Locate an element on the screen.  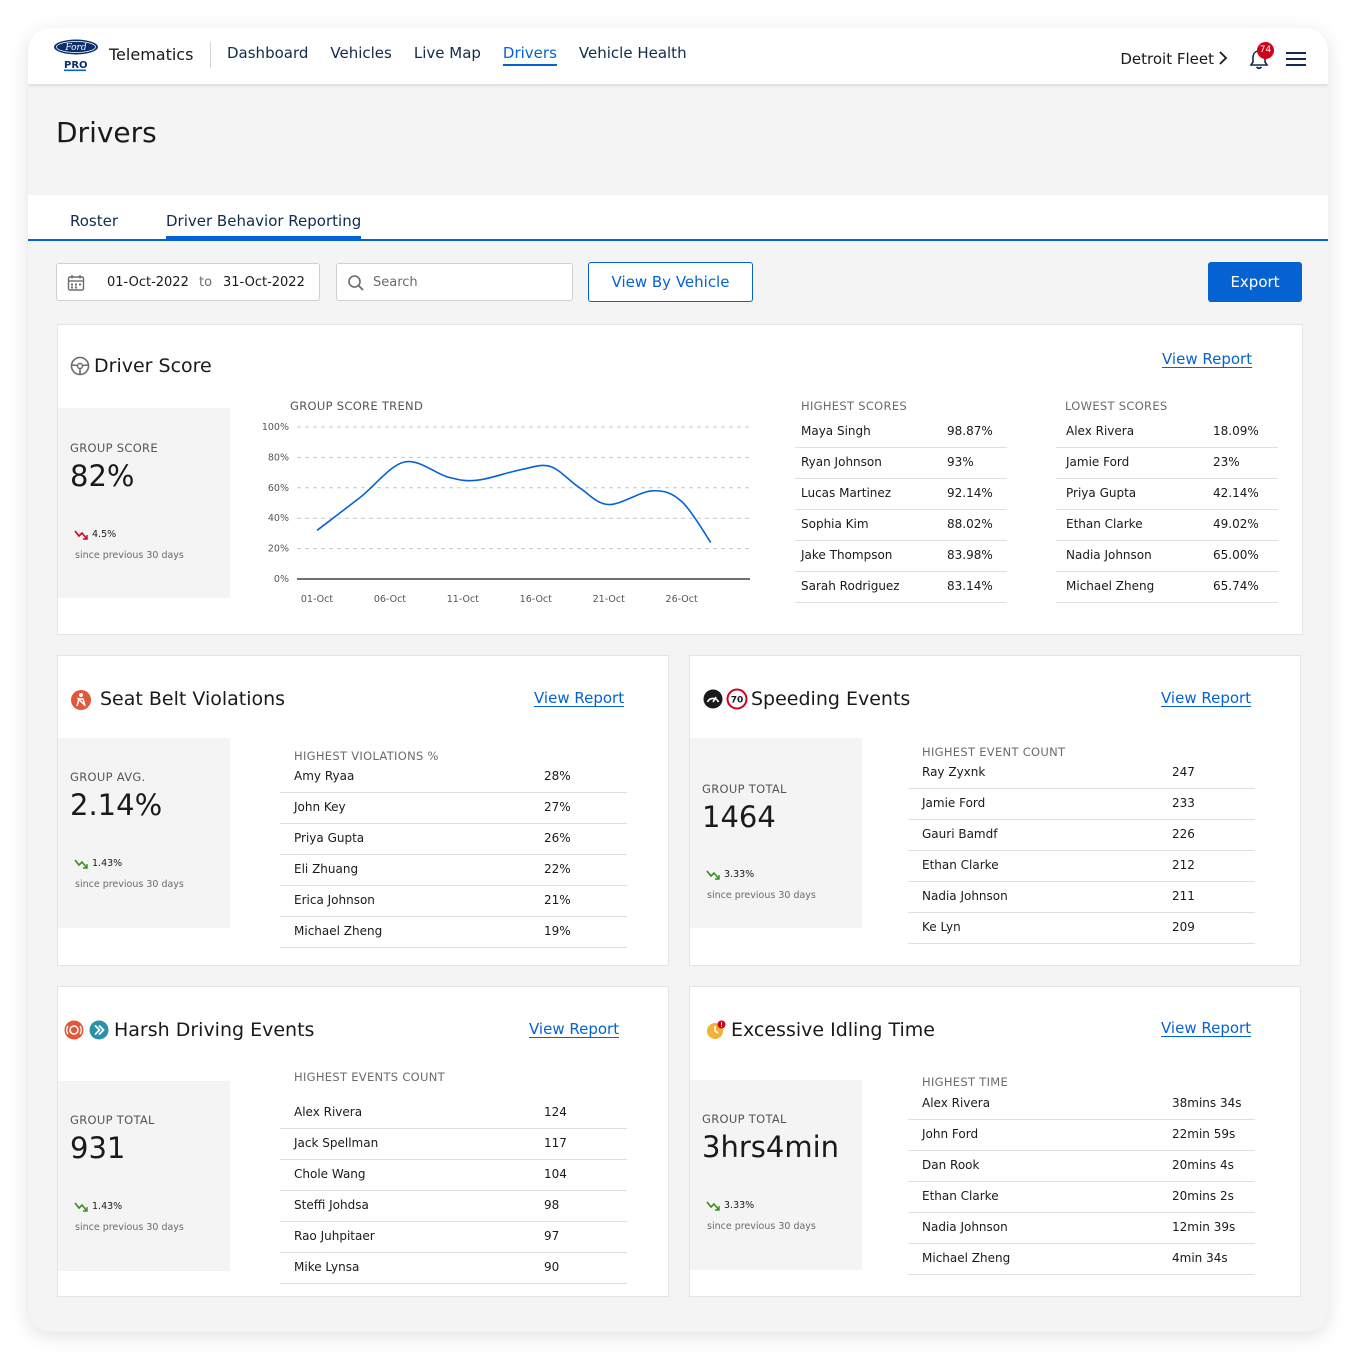
fleet-selector: Detroit Fleet is located at coordinates (1167, 59).